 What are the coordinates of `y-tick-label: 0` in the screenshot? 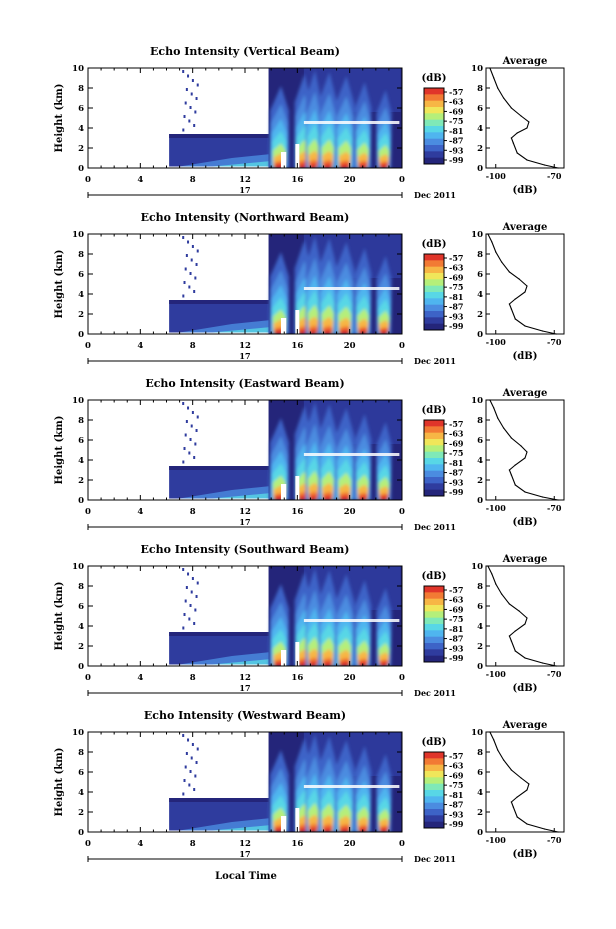 It's located at (81, 833).